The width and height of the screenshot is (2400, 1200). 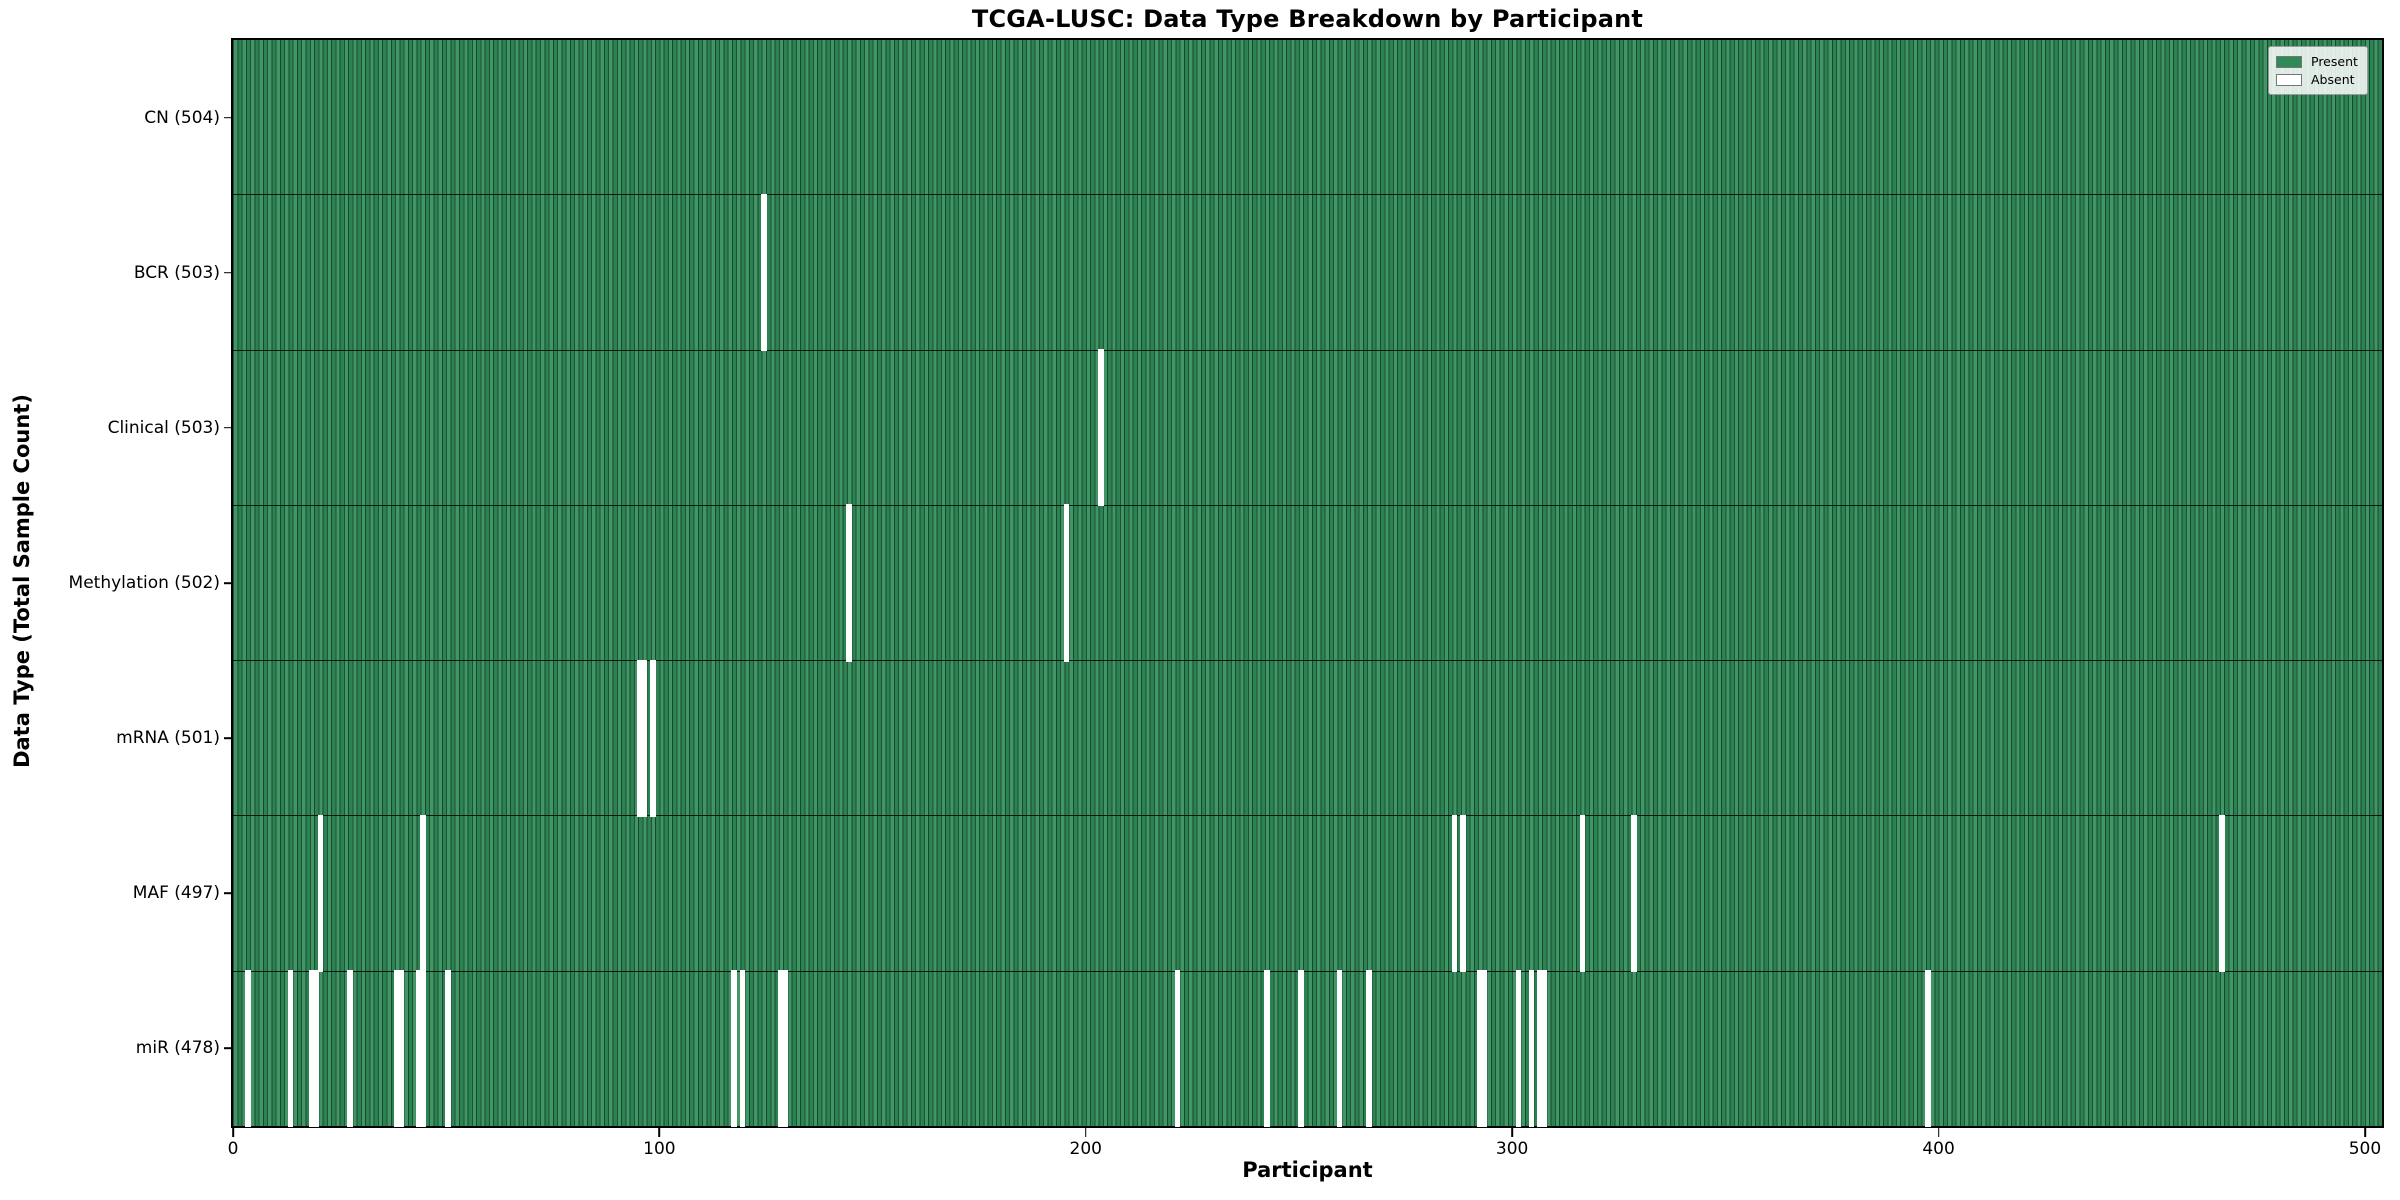 I want to click on heatmap-row-mir, so click(x=1307, y=1049).